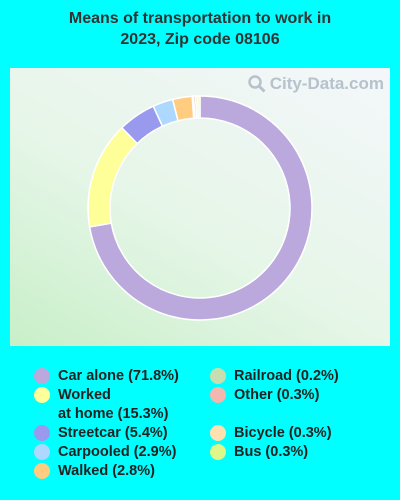  I want to click on legend-item-walked: Walked (2.8%), so click(94, 471).